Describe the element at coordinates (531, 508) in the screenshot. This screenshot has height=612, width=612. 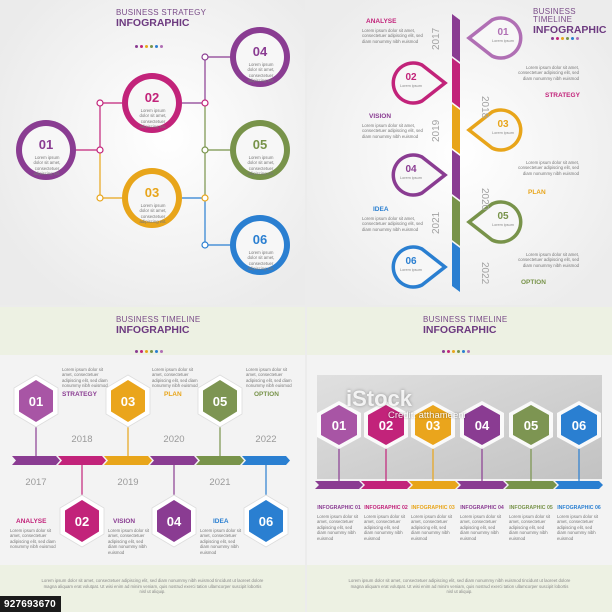
I see `label-infographic-05: INFOGRAPHIC 05` at that location.